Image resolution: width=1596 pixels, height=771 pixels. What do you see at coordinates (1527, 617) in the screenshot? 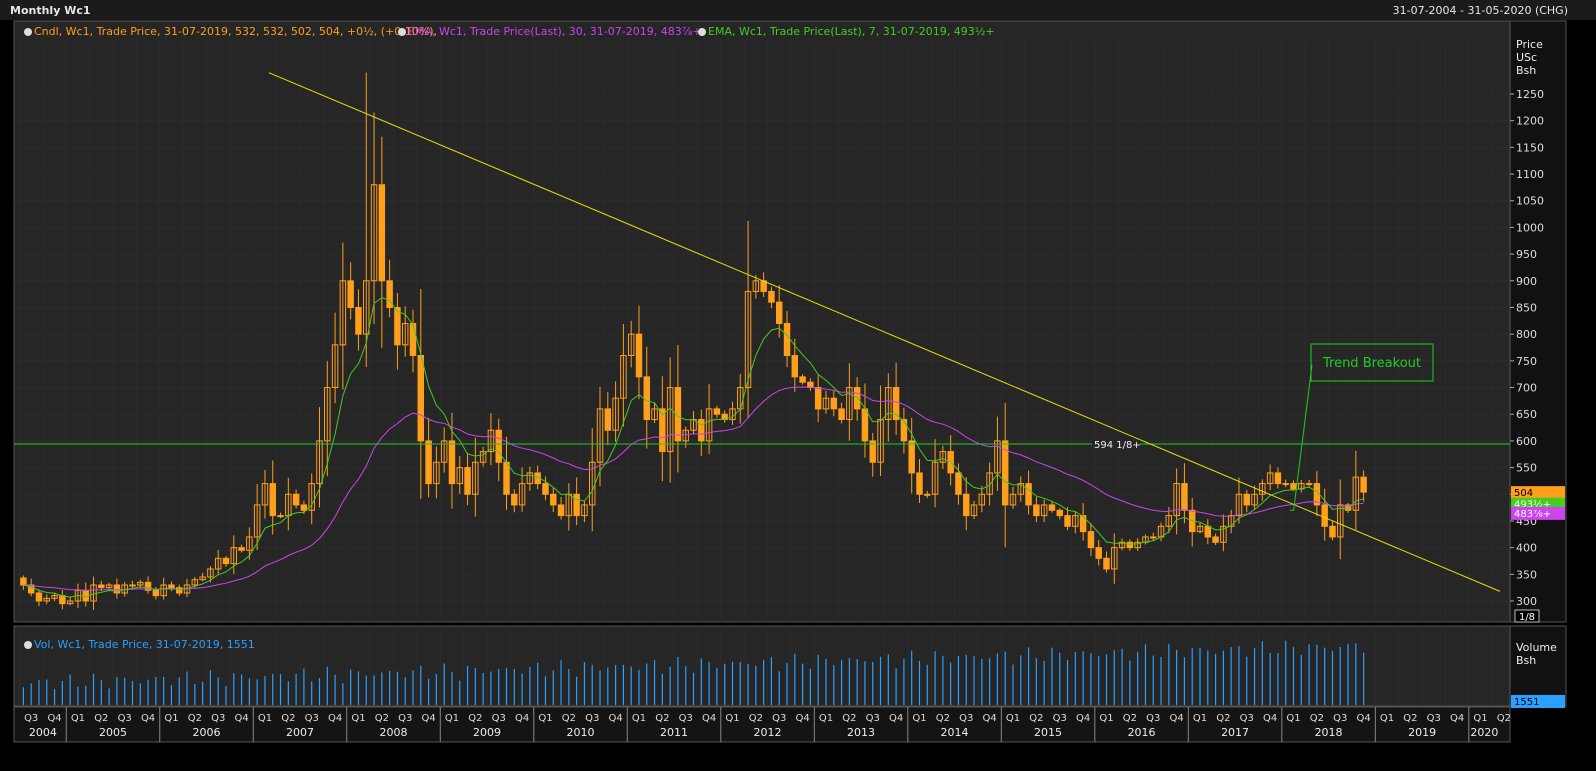
I see `fraction-label: 1/8` at bounding box center [1527, 617].